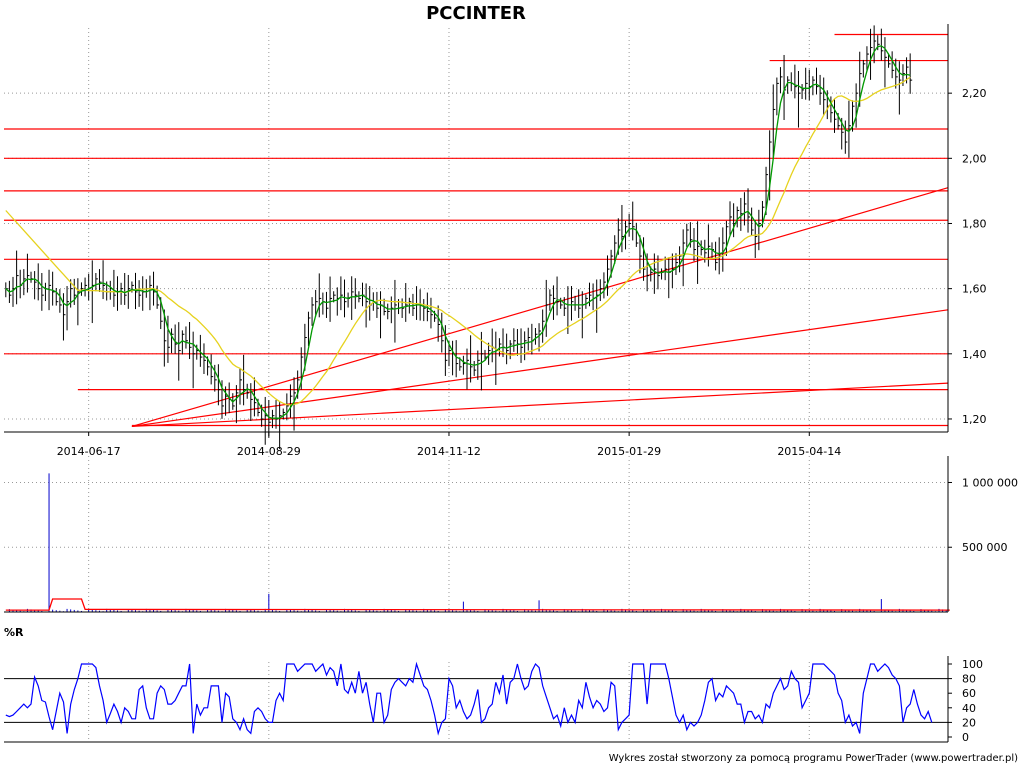 This screenshot has width=1024, height=768. What do you see at coordinates (974, 354) in the screenshot?
I see `price-ytick-label-1: 1,40` at bounding box center [974, 354].